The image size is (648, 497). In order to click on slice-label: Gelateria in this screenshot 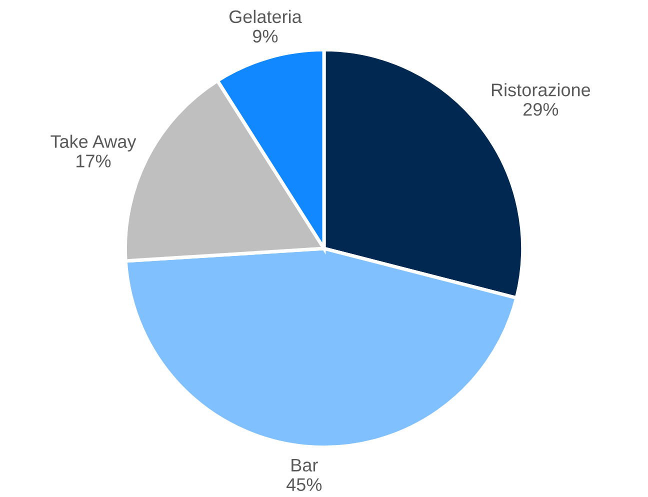, I will do `click(265, 17)`.